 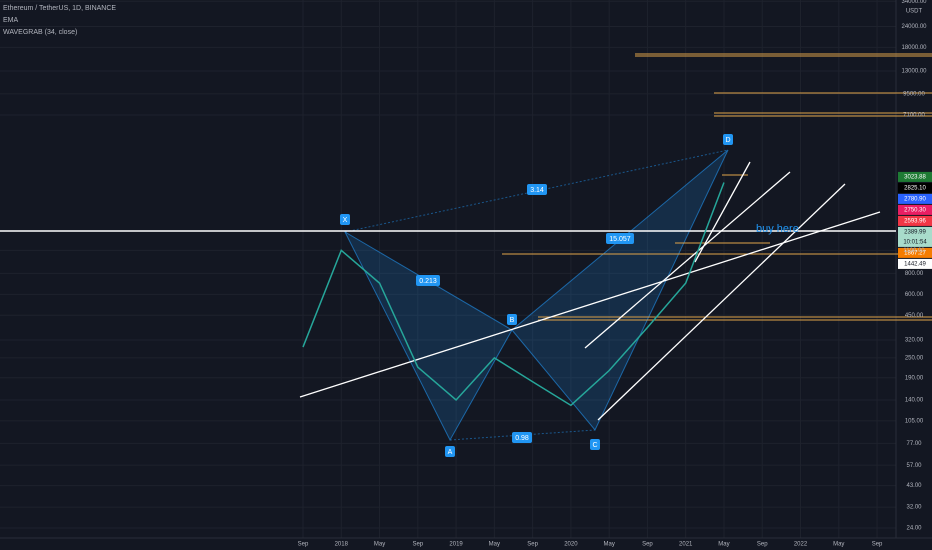 I want to click on point-label: D, so click(x=727, y=140).